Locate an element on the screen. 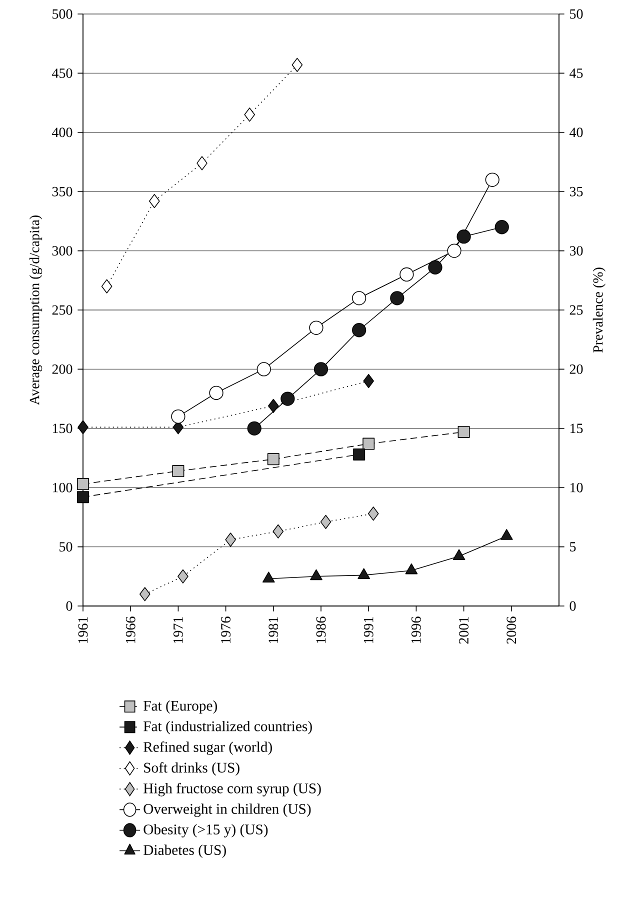  y-tick-label: 350 is located at coordinates (62, 191).